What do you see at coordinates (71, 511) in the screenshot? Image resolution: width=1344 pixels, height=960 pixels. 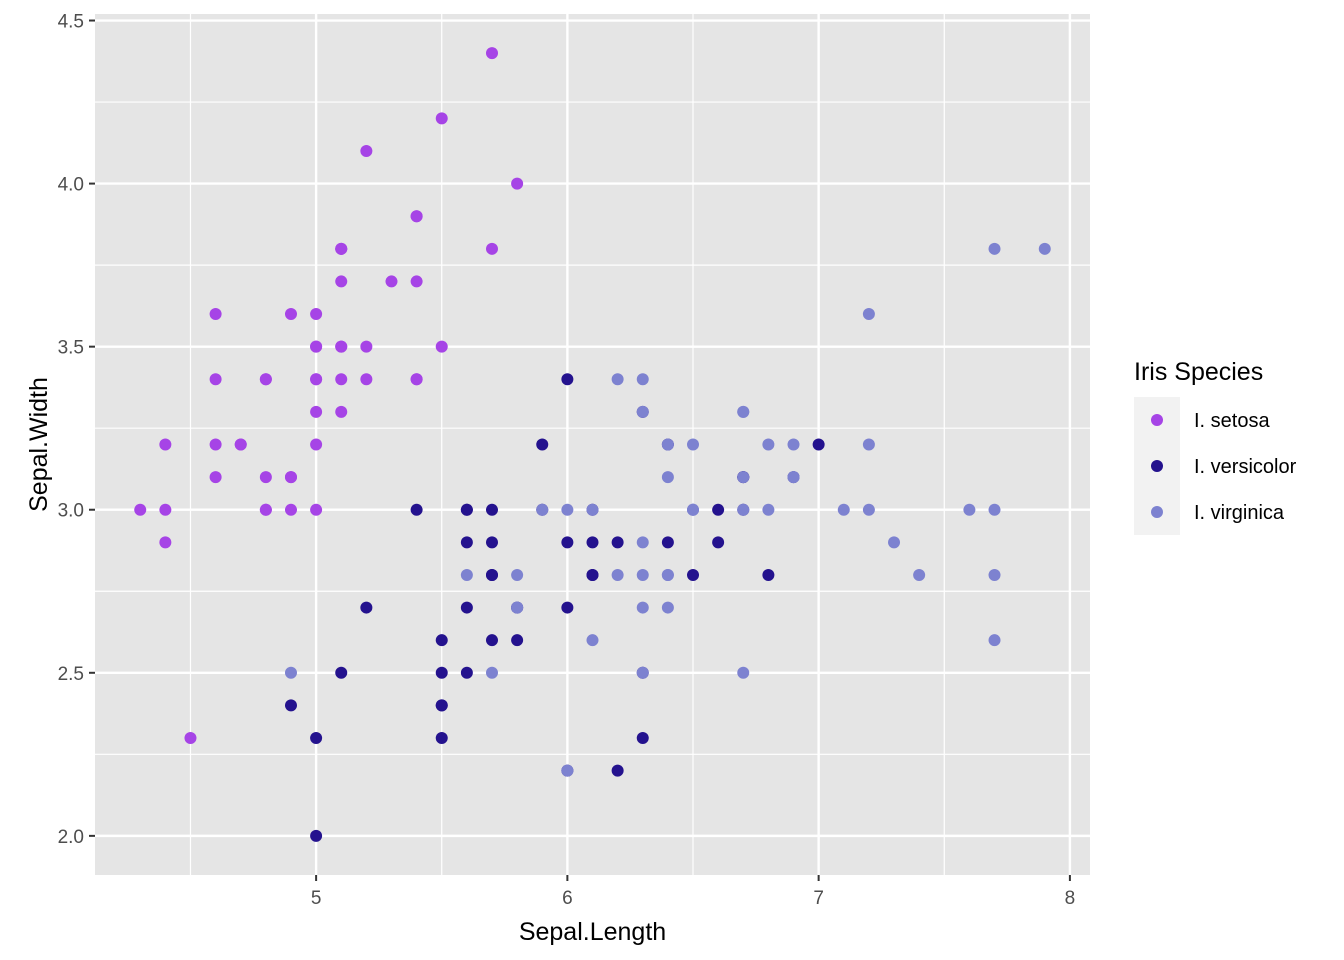 I see `y-tick-label: 3.0` at bounding box center [71, 511].